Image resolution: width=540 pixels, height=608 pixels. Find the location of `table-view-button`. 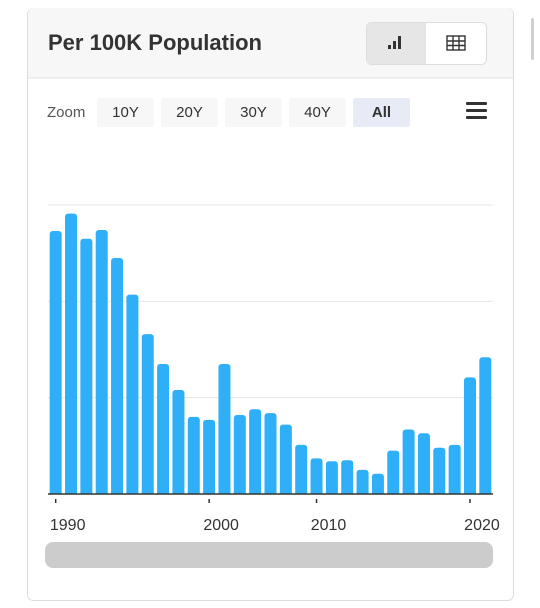

table-view-button is located at coordinates (456, 43).